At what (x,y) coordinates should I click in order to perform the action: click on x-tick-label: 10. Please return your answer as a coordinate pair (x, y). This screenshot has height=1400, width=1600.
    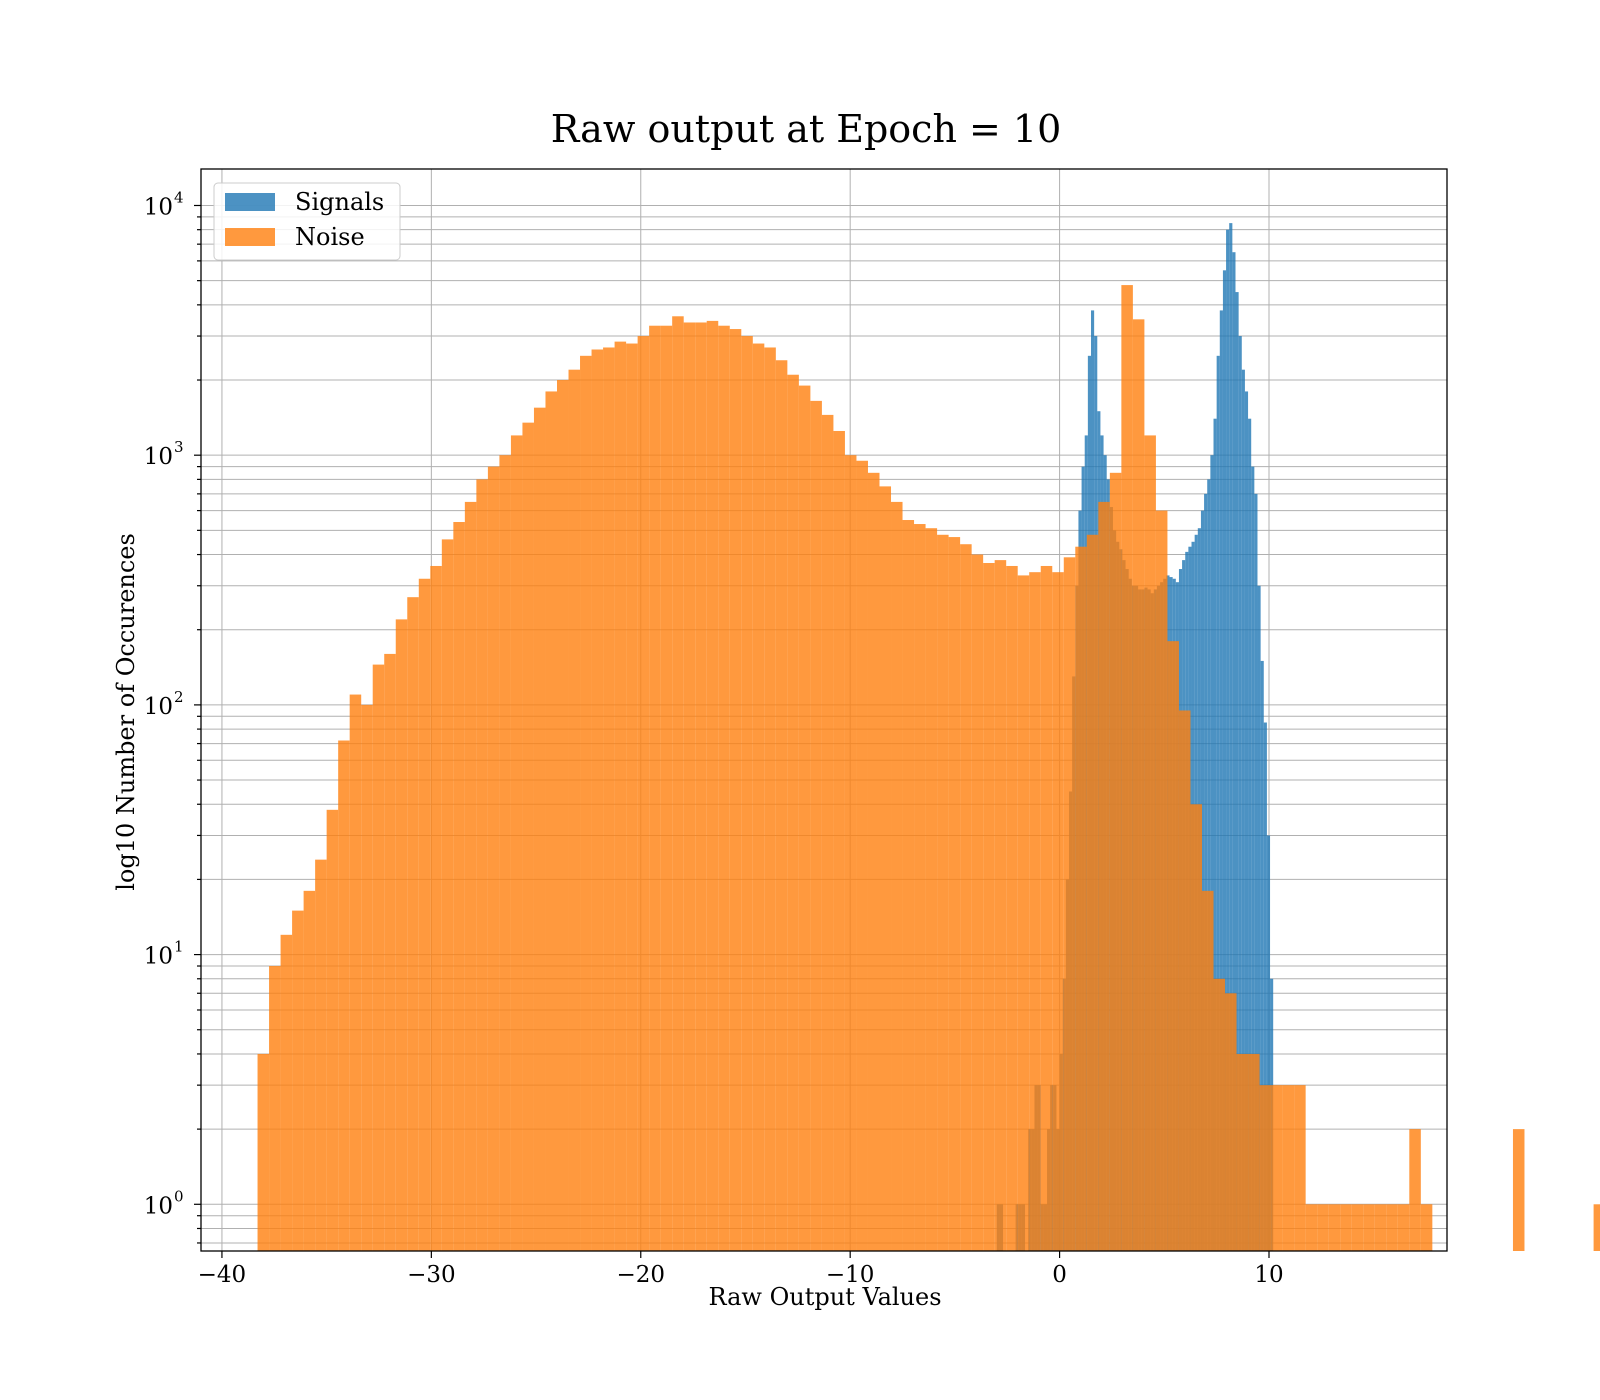
    Looking at the image, I should click on (1268, 1275).